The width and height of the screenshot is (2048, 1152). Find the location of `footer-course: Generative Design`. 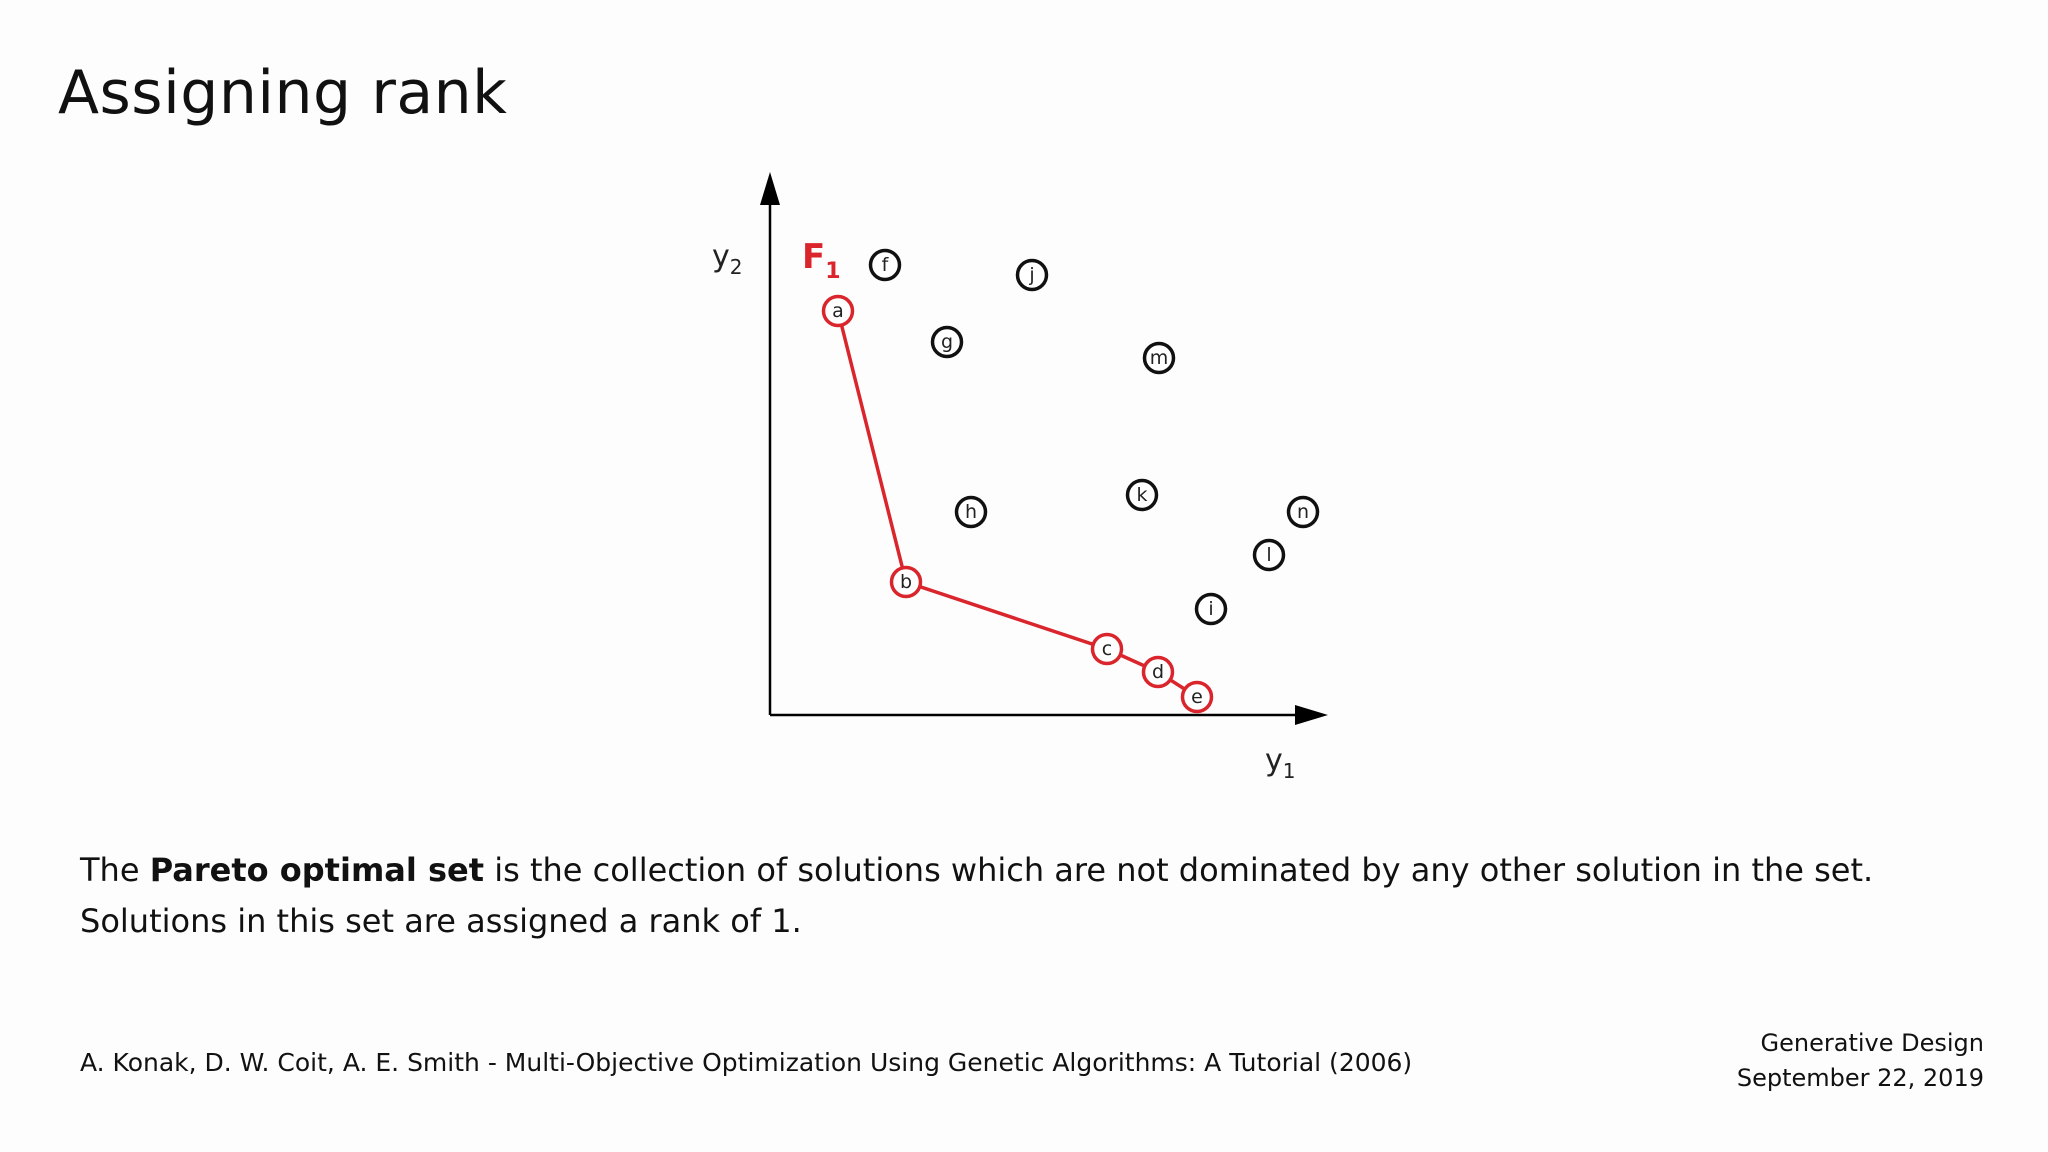

footer-course: Generative Design is located at coordinates (1872, 1043).